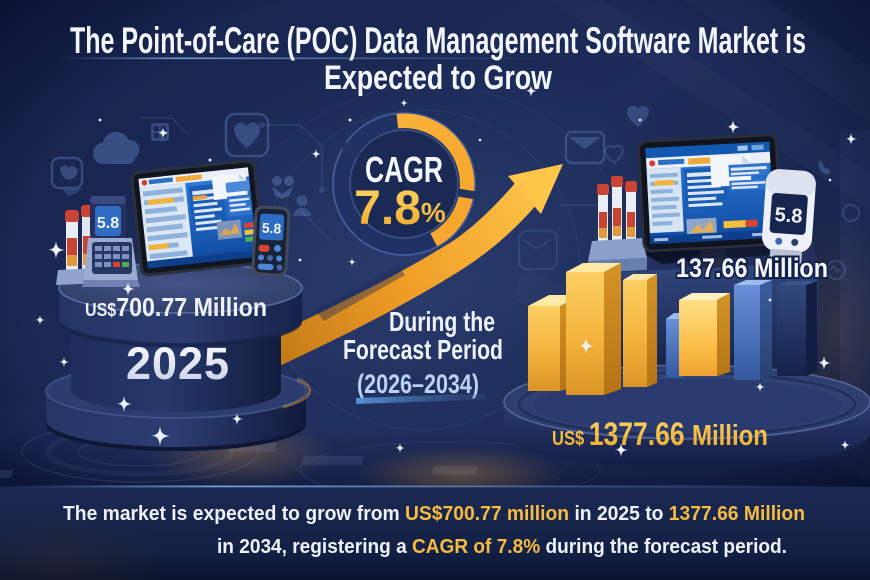 Image resolution: width=870 pixels, height=580 pixels. I want to click on svg-text: CAGR, so click(404, 169).